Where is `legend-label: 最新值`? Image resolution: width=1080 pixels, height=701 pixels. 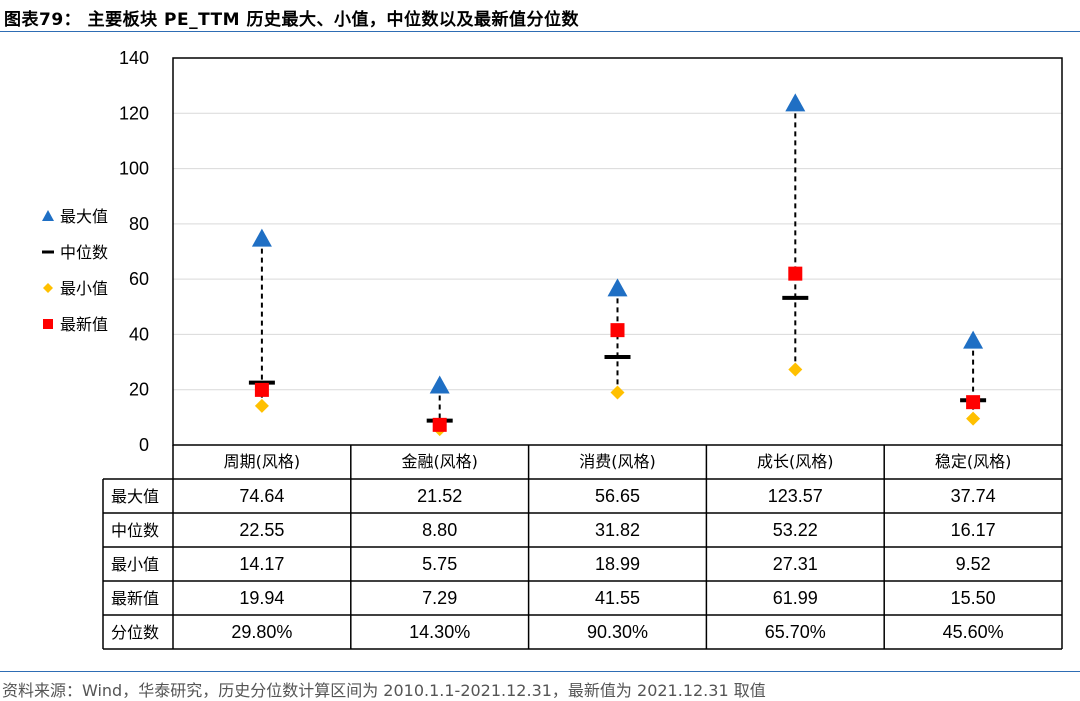
legend-label: 最新值 is located at coordinates (84, 324).